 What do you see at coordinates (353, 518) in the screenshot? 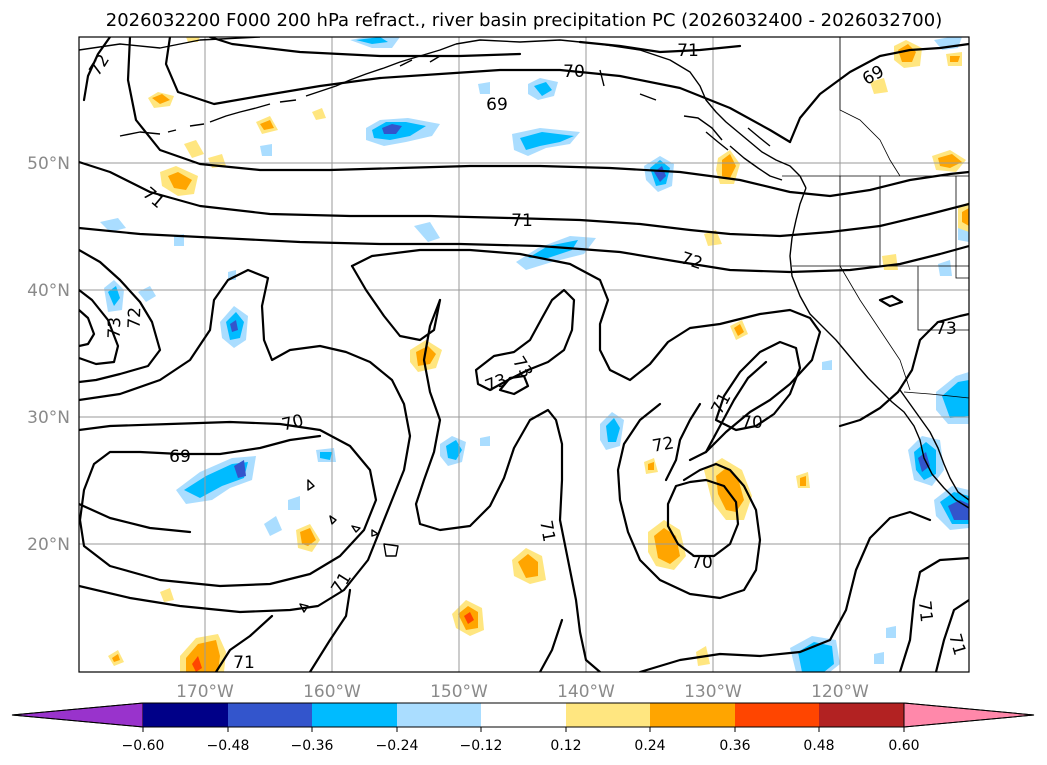
I see `hawaii-islands` at bounding box center [353, 518].